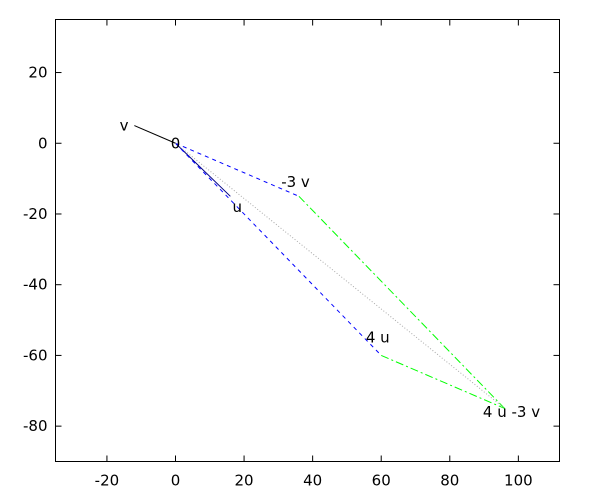 The image size is (600, 500). I want to click on point-label-1: 0, so click(176, 143).